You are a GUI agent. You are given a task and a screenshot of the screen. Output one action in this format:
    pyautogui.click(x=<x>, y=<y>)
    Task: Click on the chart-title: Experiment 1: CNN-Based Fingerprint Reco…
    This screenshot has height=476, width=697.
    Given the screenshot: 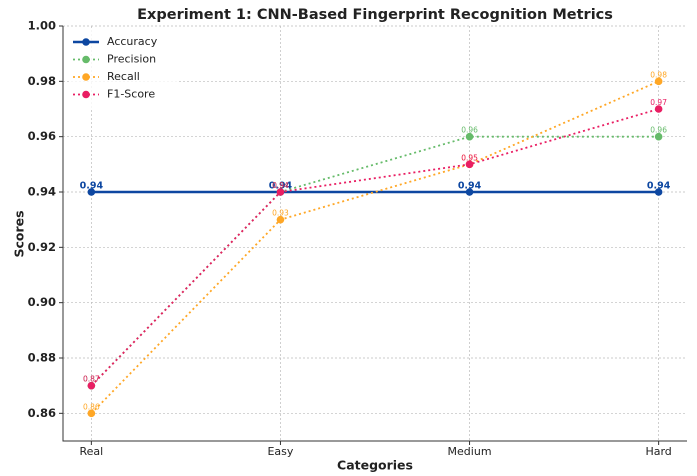 What is the action you would take?
    pyautogui.click(x=375, y=15)
    